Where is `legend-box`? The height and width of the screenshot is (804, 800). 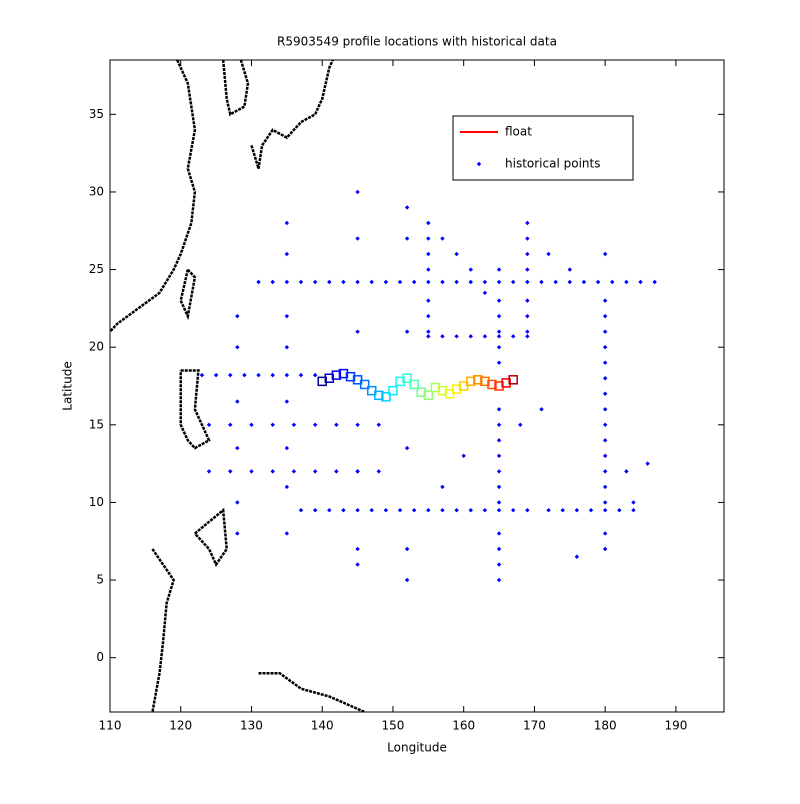 legend-box is located at coordinates (543, 148).